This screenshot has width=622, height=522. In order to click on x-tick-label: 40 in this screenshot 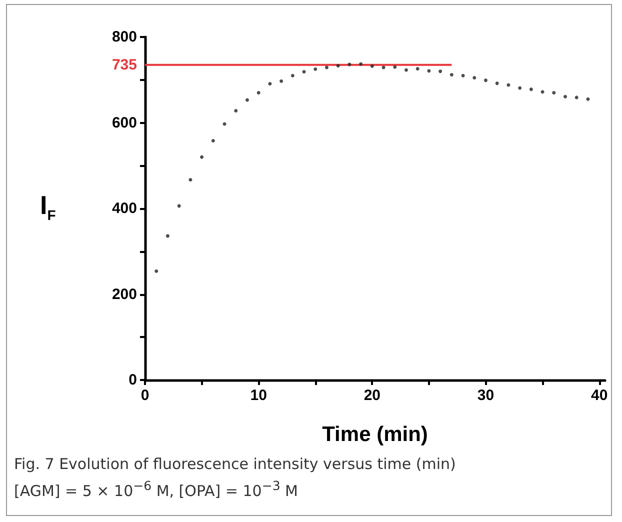, I will do `click(599, 395)`.